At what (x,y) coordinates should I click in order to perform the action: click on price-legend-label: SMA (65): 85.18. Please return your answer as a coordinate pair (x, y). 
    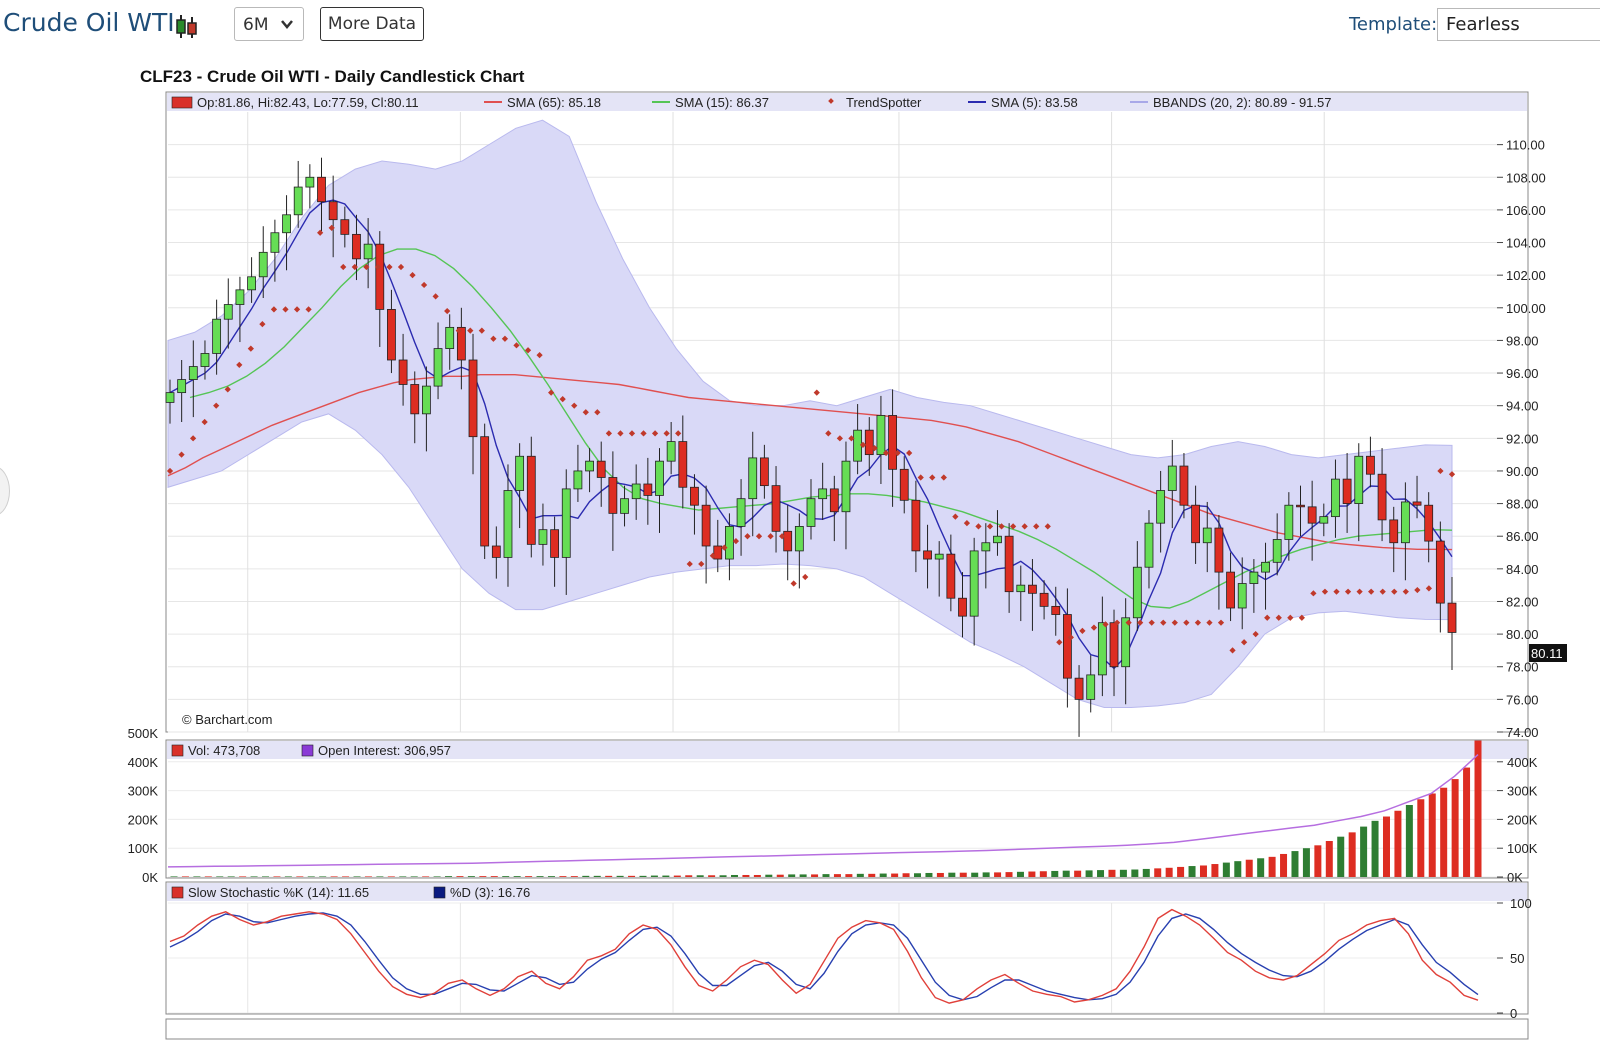
    Looking at the image, I should click on (554, 102).